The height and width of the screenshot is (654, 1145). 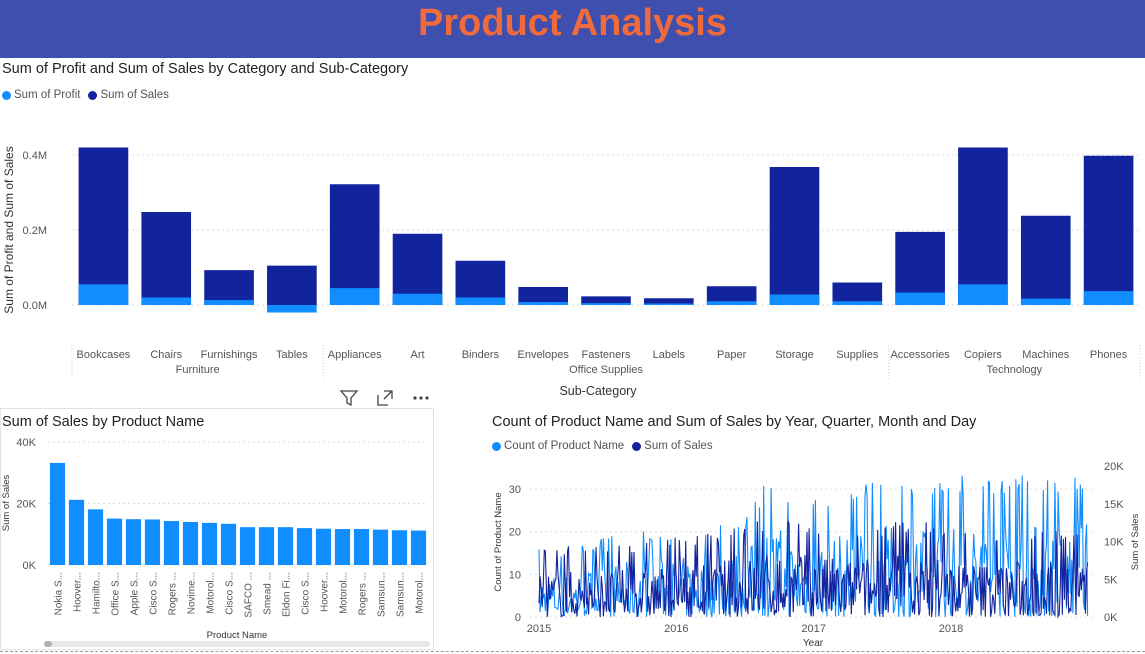 What do you see at coordinates (813, 643) in the screenshot?
I see `chart3-xlabel: Year` at bounding box center [813, 643].